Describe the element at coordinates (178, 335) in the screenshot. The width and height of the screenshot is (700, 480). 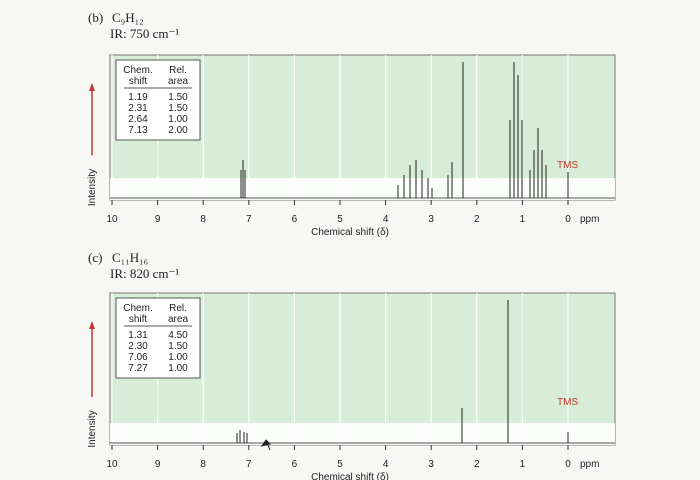
I see `table-cell: 4.50` at that location.